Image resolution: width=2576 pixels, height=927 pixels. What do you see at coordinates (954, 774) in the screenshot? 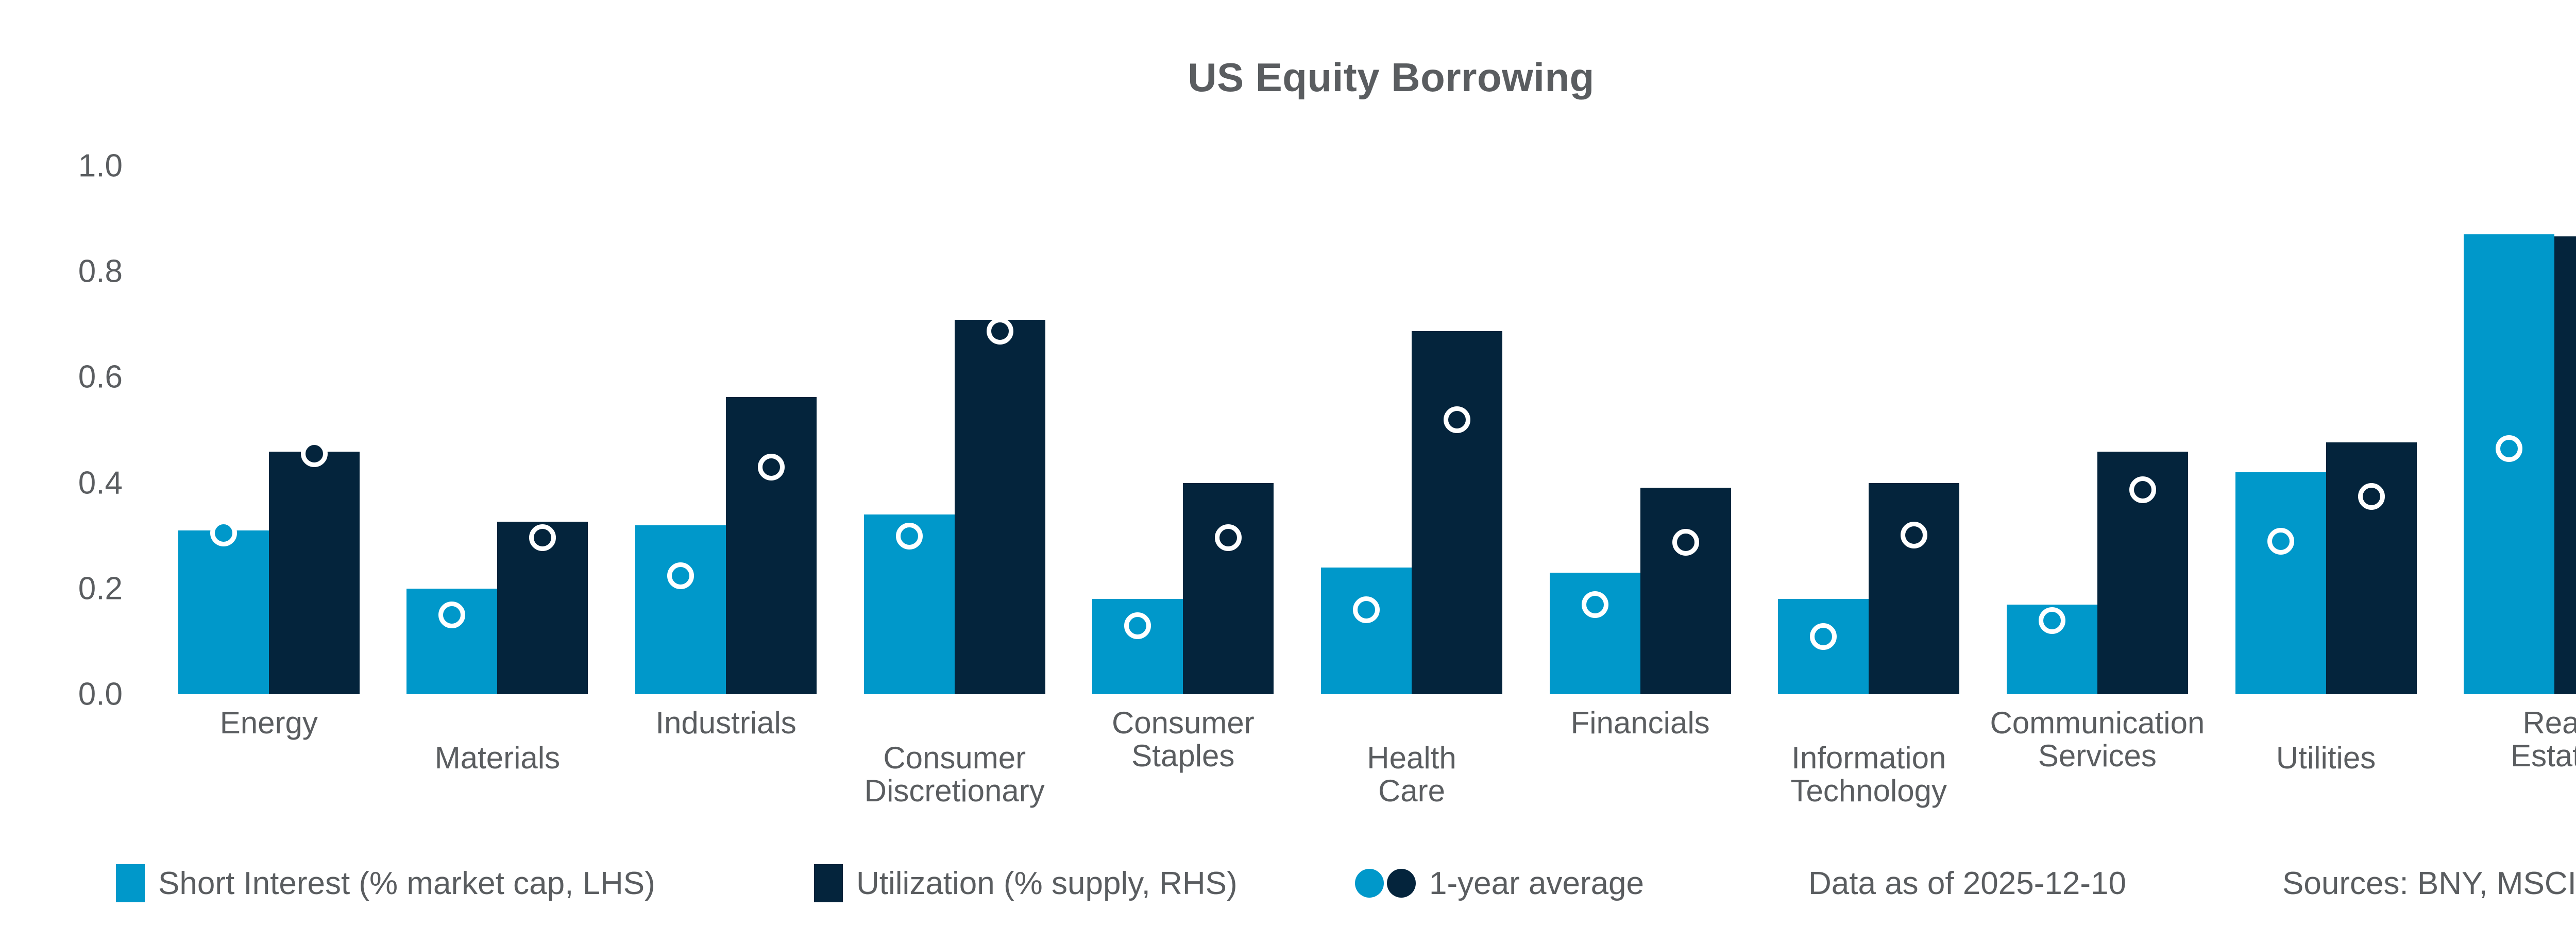
I see `x-axis-label: Consumer Discretionary` at bounding box center [954, 774].